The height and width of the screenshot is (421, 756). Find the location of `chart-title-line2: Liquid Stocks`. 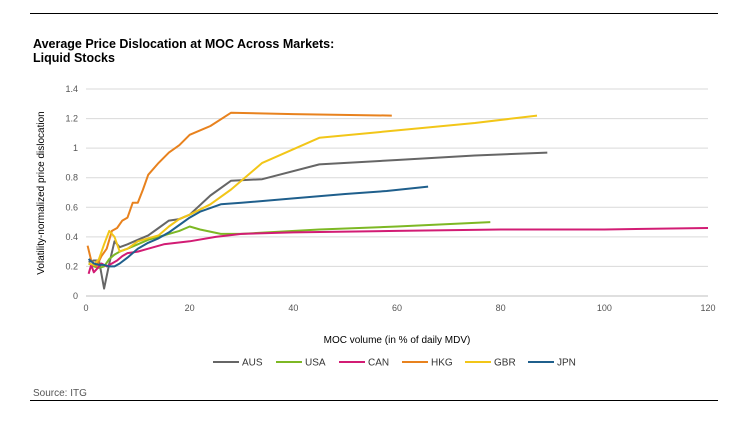

chart-title-line2: Liquid Stocks is located at coordinates (74, 58).